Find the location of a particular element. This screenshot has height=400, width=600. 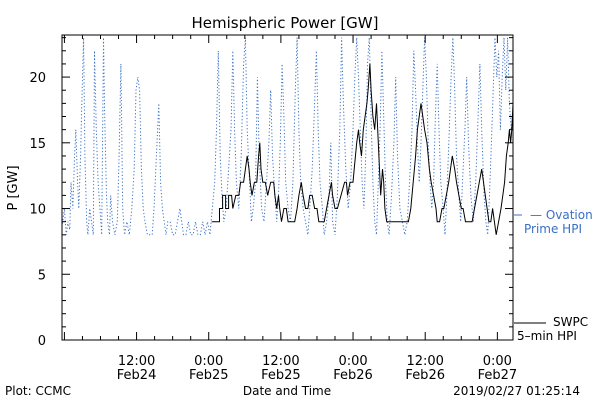

y-axis-label: P [GW] is located at coordinates (13, 187).